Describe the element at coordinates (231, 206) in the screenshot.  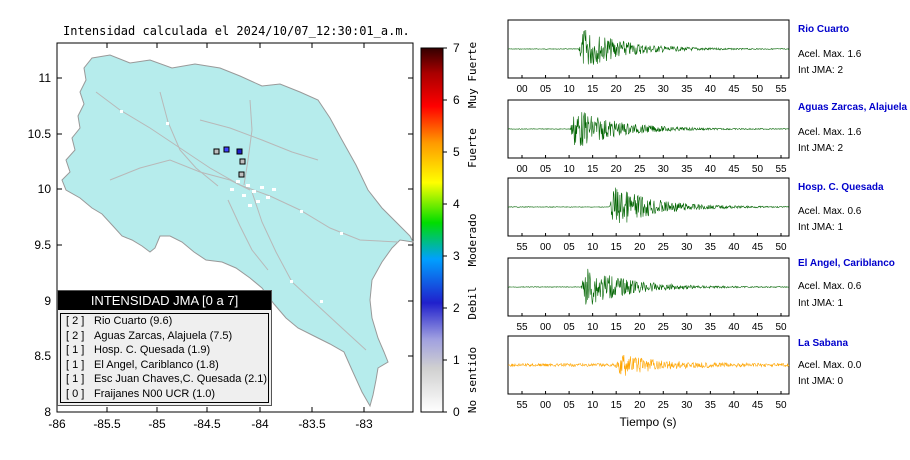
I see `station-dots` at that location.